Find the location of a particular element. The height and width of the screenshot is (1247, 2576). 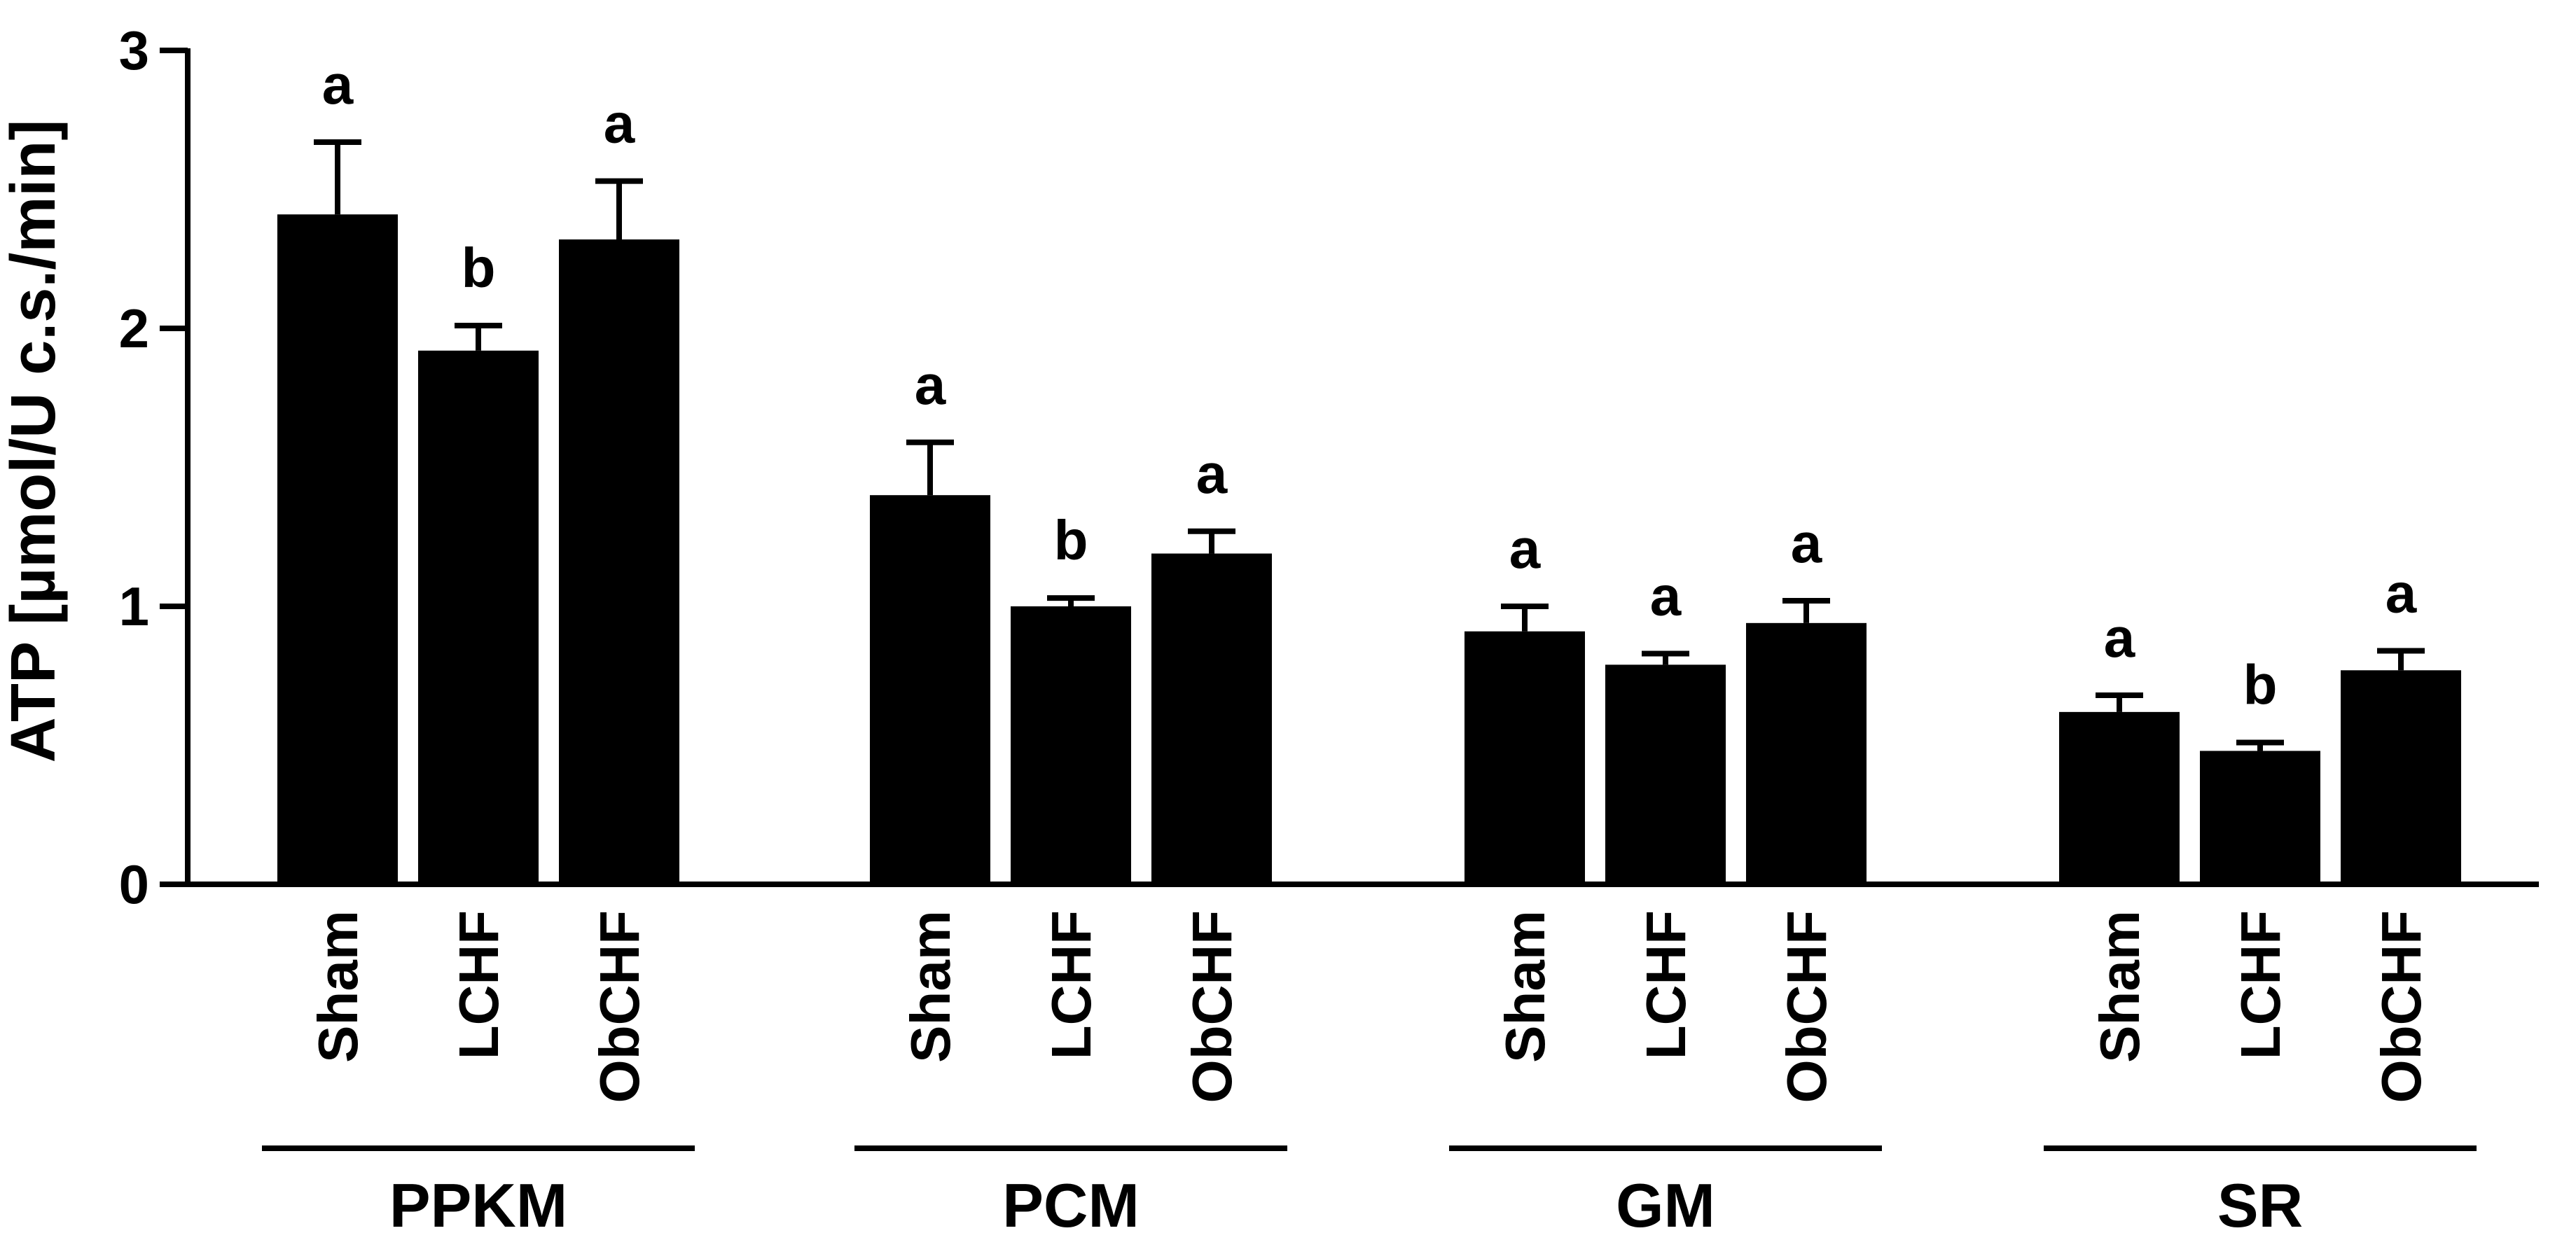

group-label: PCM is located at coordinates (1071, 1205).